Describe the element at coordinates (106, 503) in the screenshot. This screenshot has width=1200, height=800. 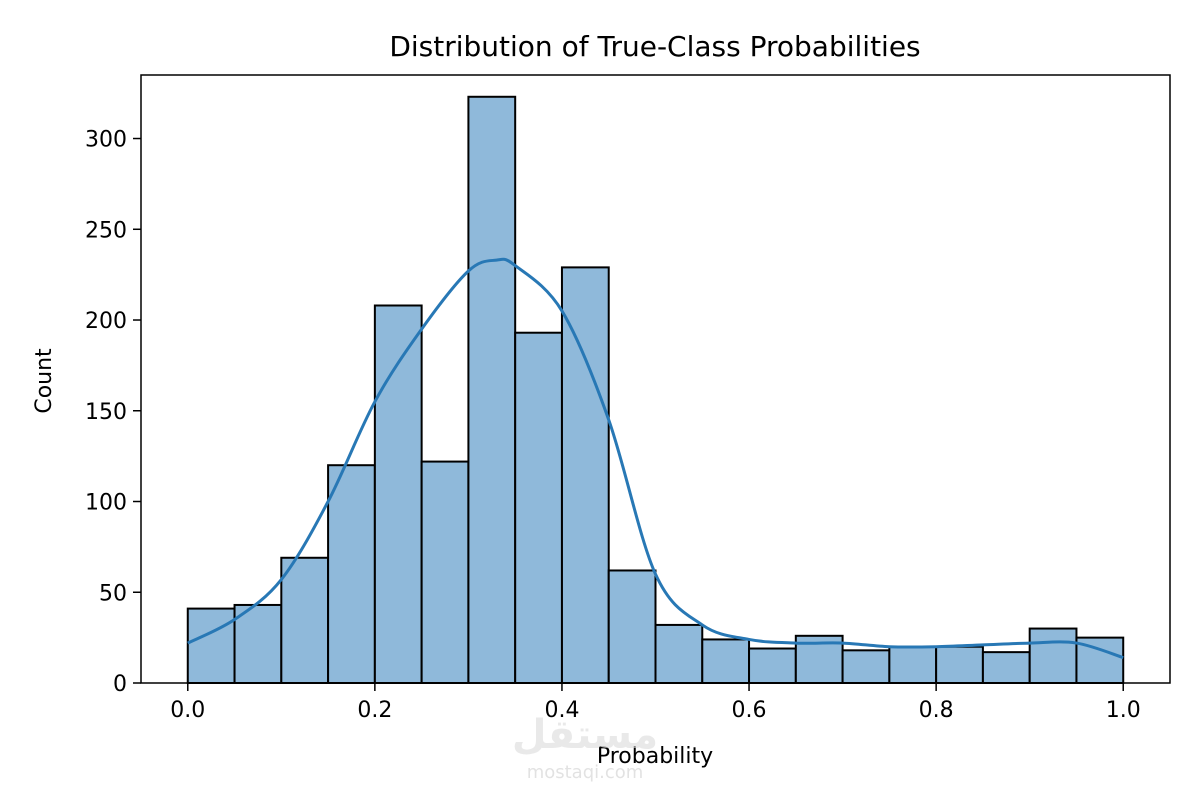
I see `y-tick-label: 100` at that location.